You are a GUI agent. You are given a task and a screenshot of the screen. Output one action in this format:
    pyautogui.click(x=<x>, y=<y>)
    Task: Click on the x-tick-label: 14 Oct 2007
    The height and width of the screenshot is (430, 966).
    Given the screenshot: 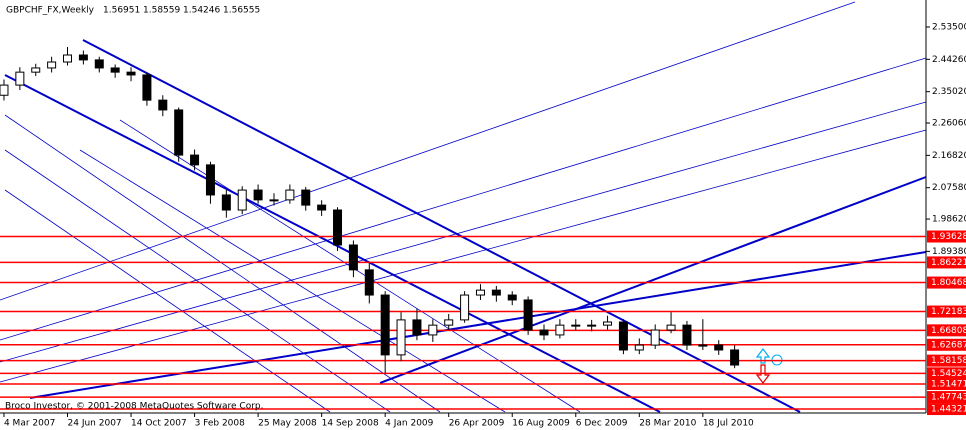 What is the action you would take?
    pyautogui.click(x=159, y=424)
    